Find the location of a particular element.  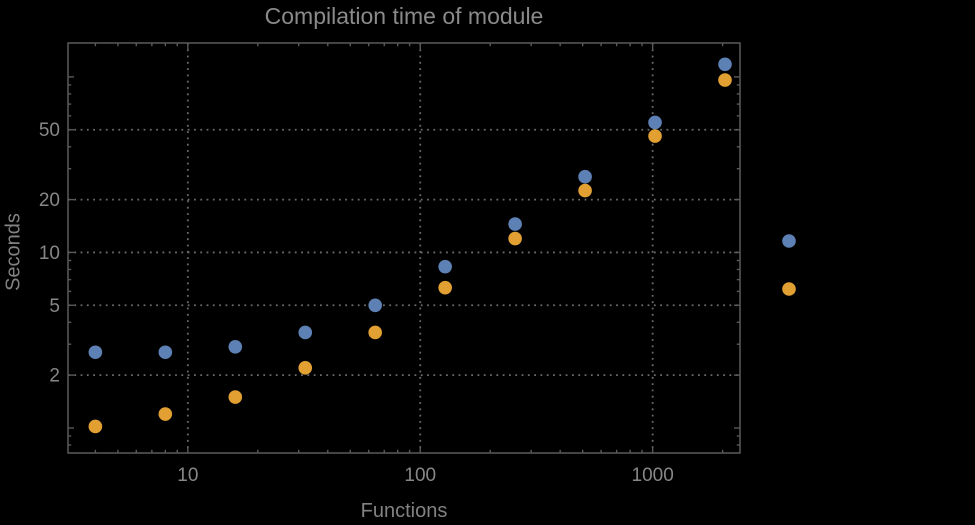

y-tick-label-20: 20 is located at coordinates (49, 200).